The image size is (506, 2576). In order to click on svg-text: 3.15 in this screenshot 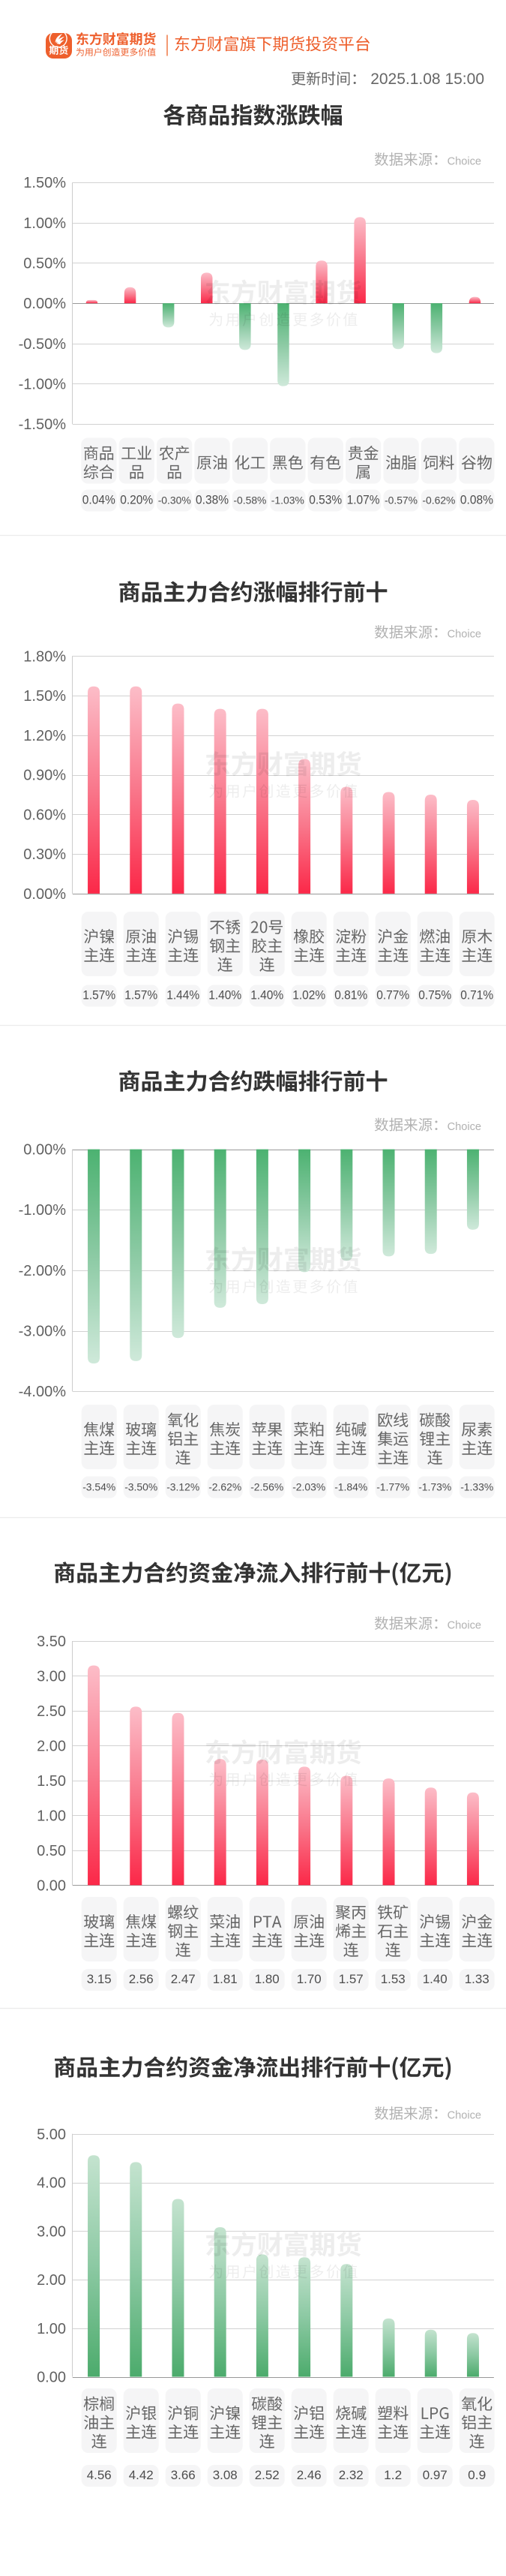, I will do `click(100, 1979)`.